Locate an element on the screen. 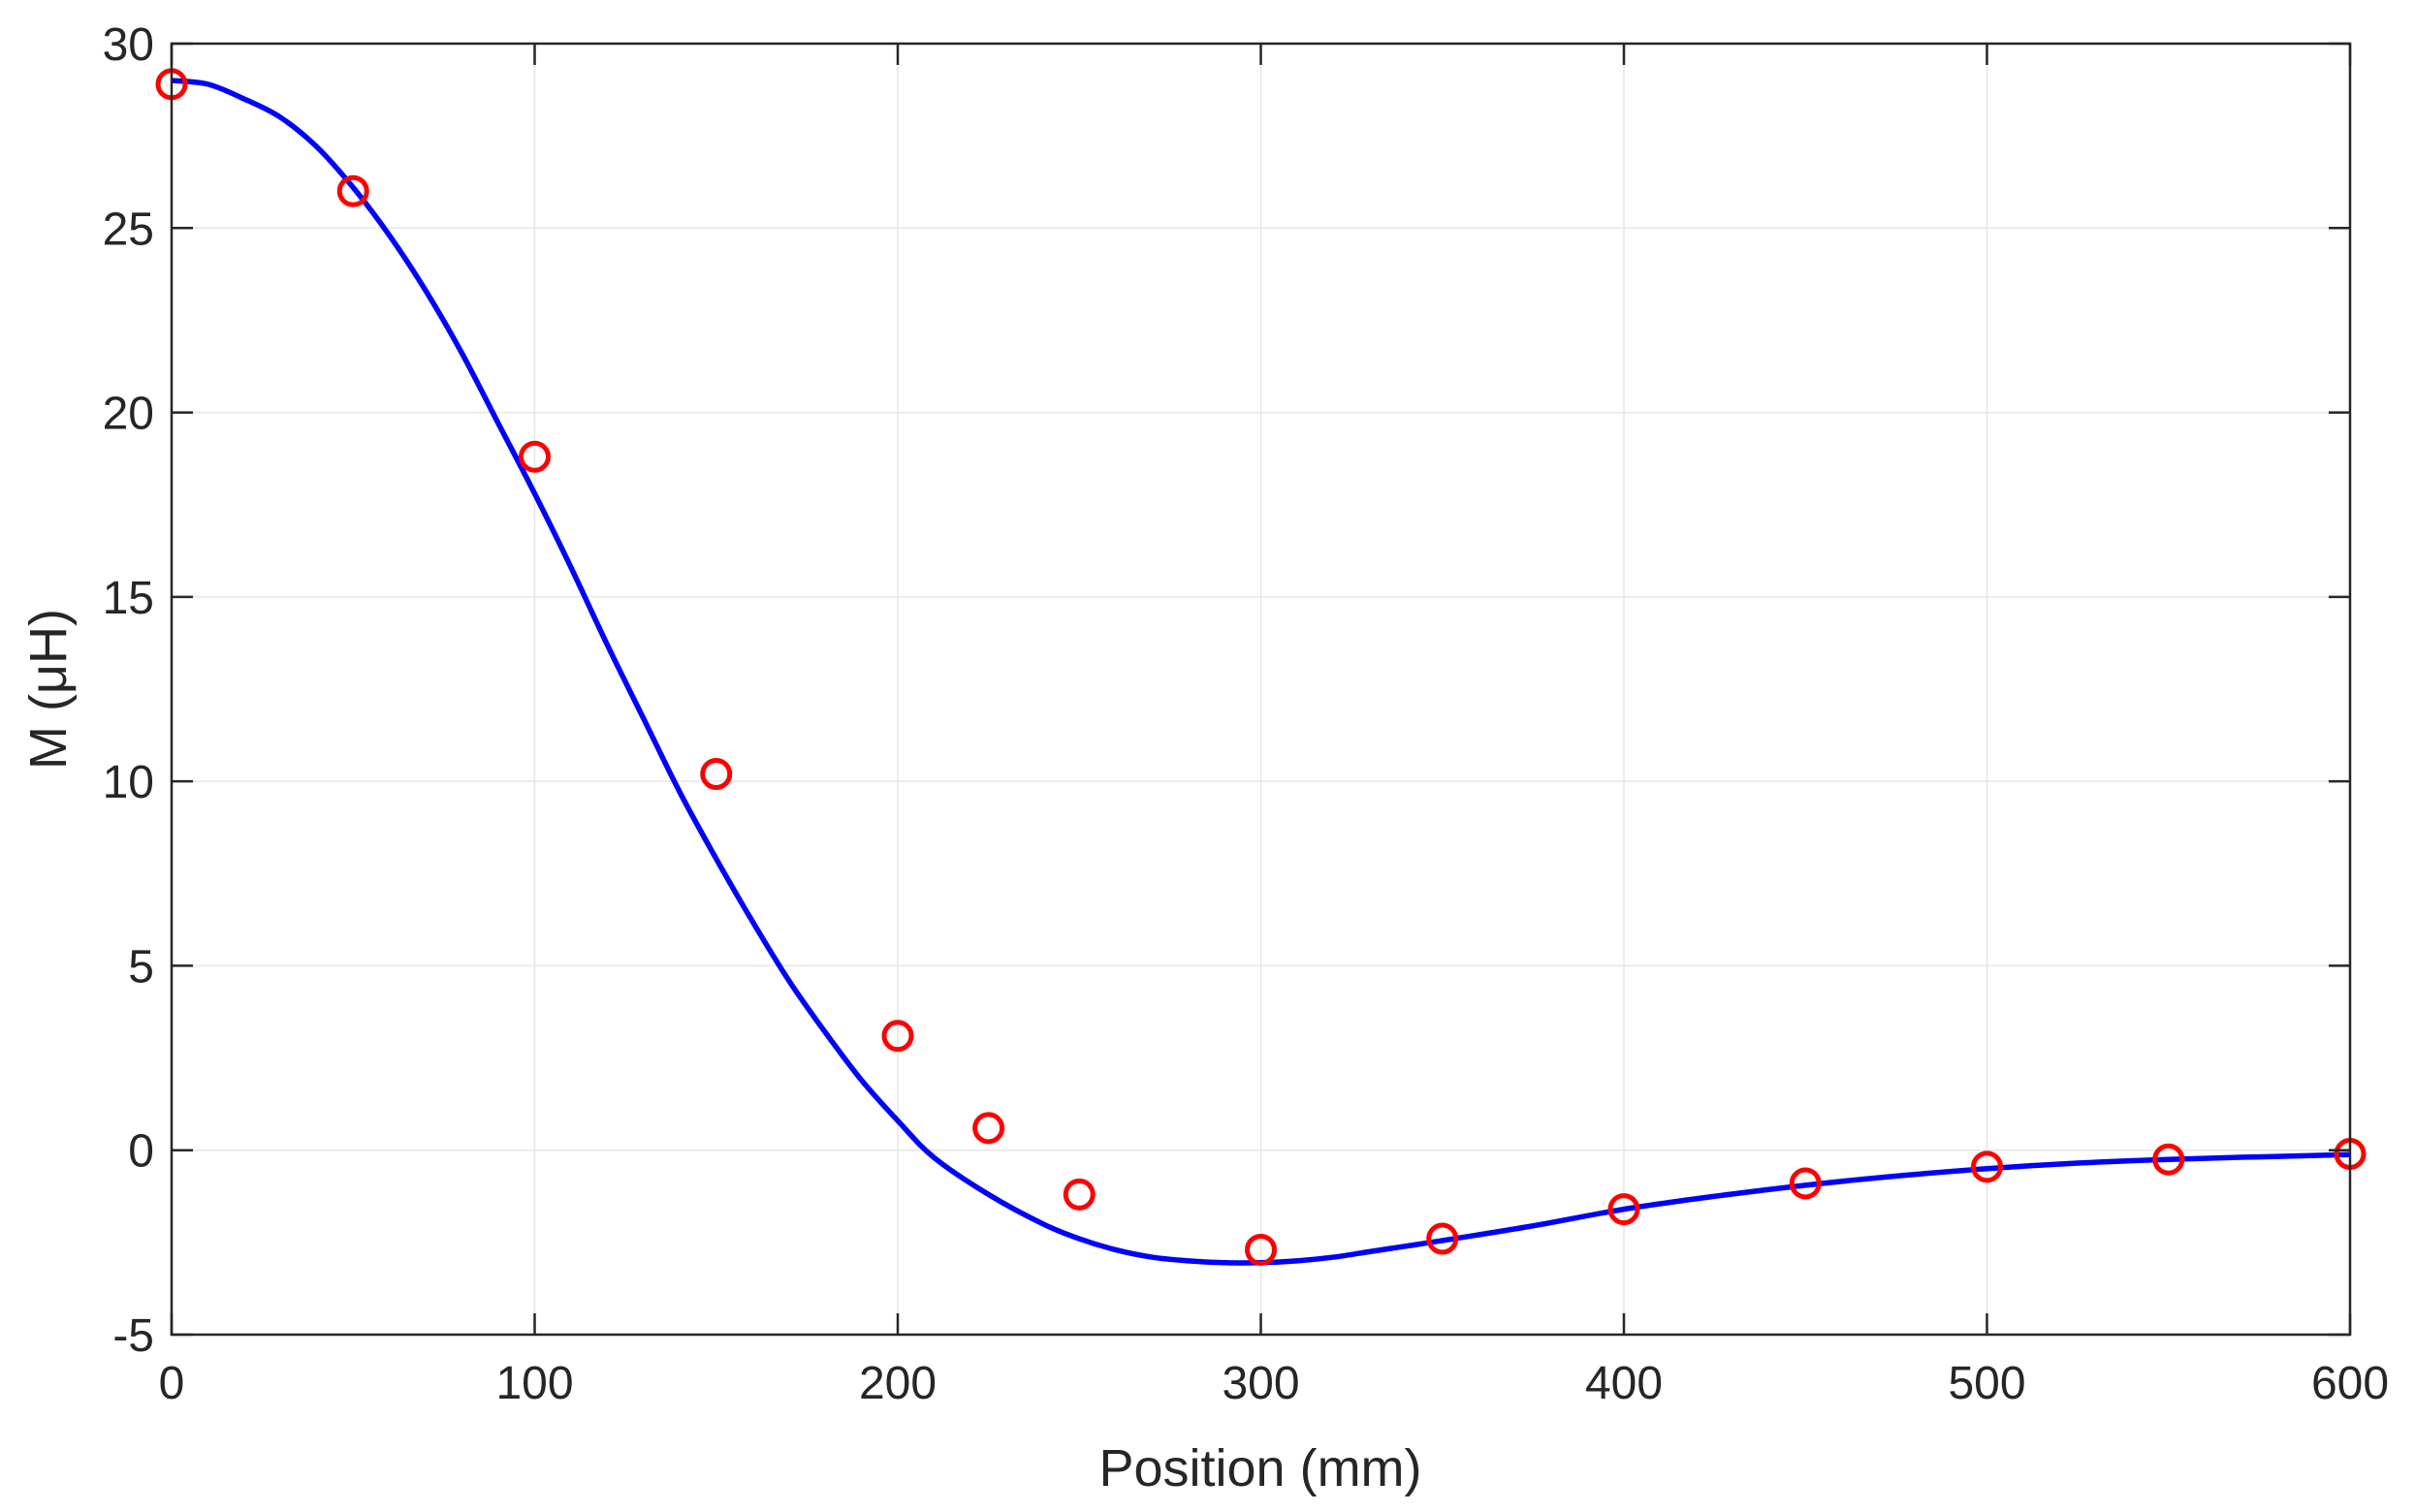  y-tick-label: -5 is located at coordinates (133, 1336).